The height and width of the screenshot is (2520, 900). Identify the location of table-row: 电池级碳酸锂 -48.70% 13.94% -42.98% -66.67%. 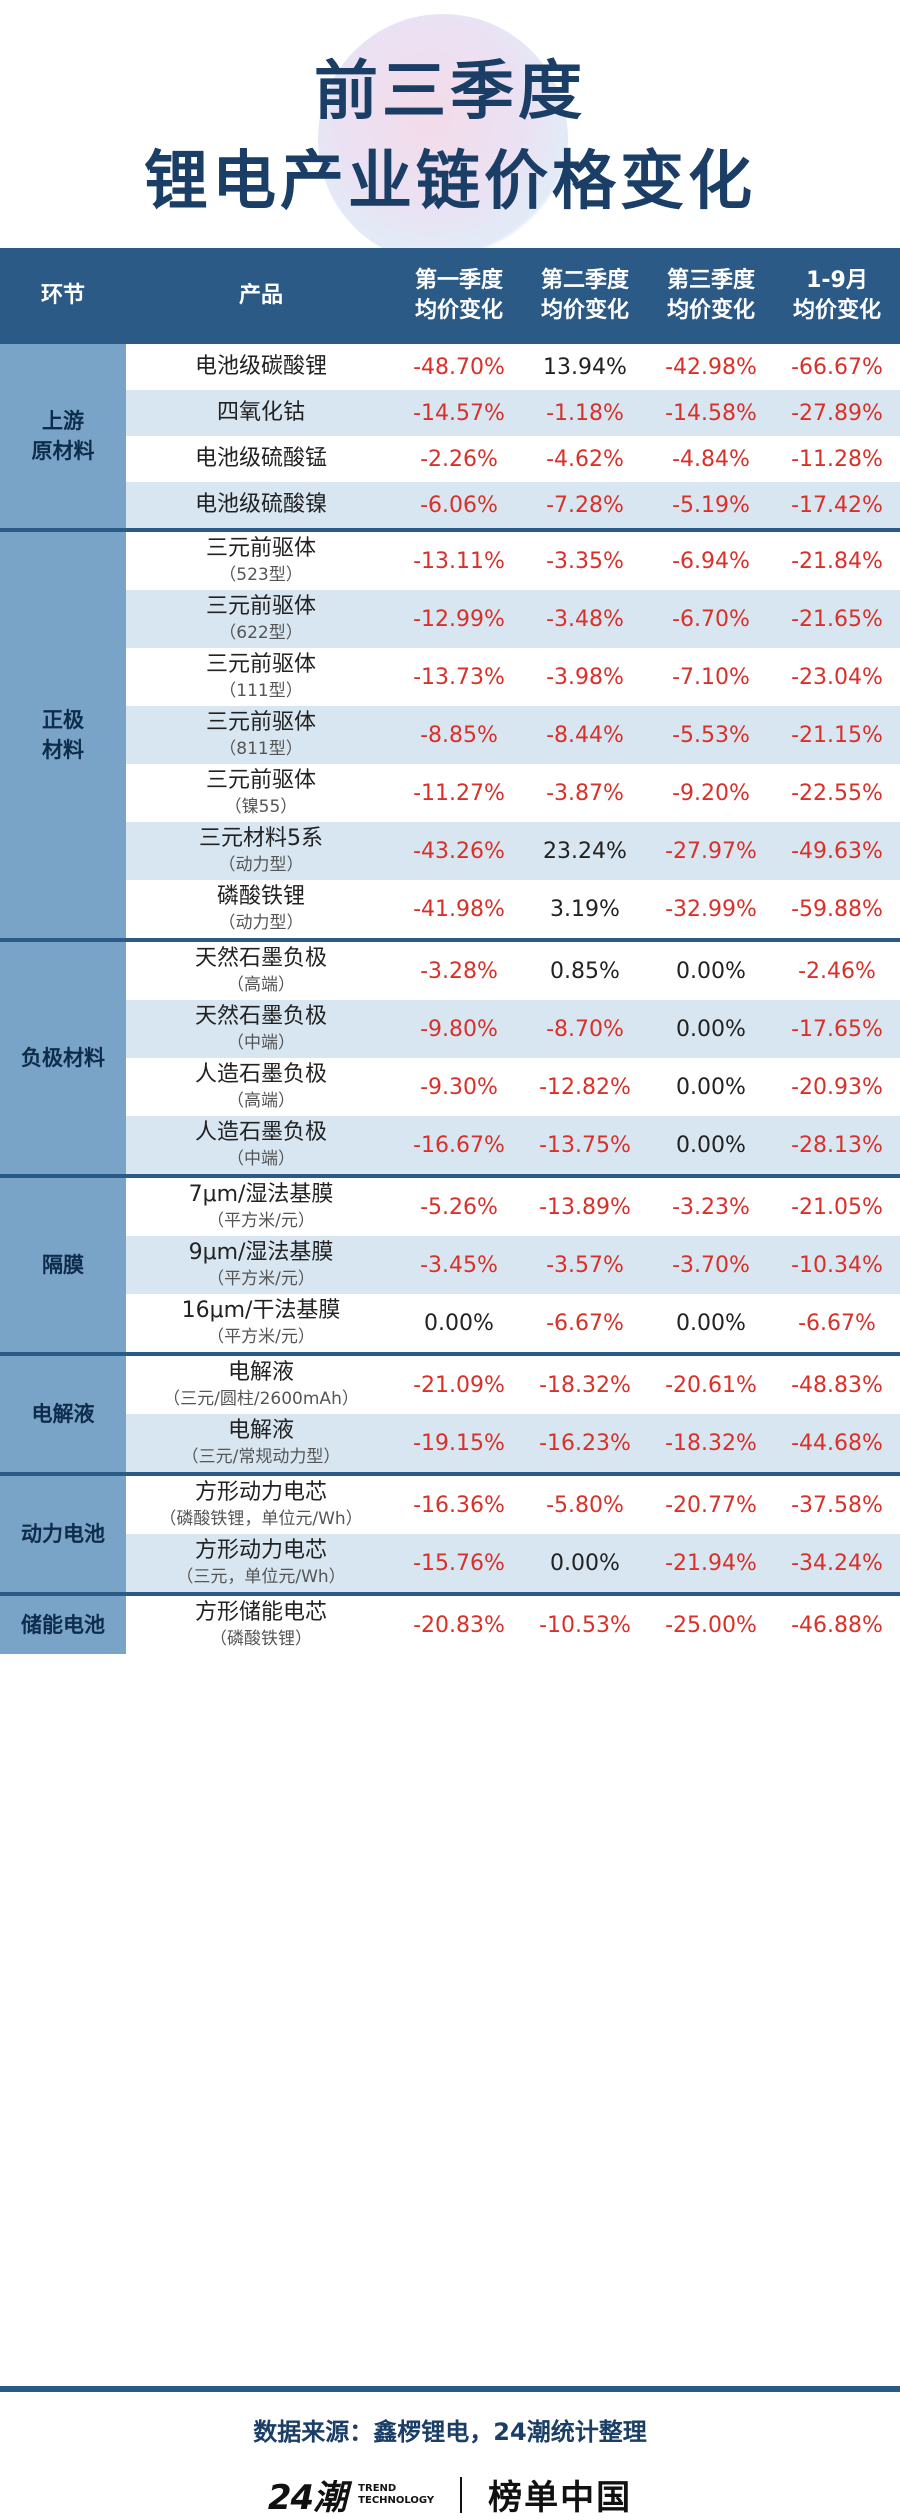
(513, 367).